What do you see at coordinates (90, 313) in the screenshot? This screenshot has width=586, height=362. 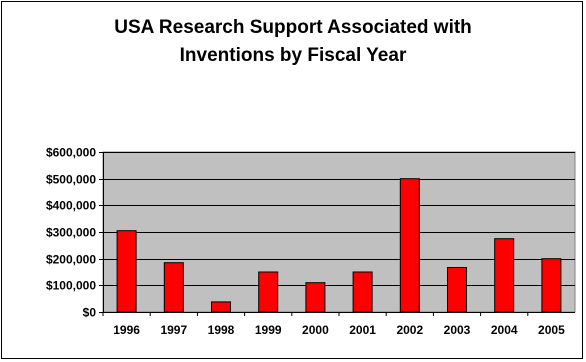 I see `y-tick-label: $0` at bounding box center [90, 313].